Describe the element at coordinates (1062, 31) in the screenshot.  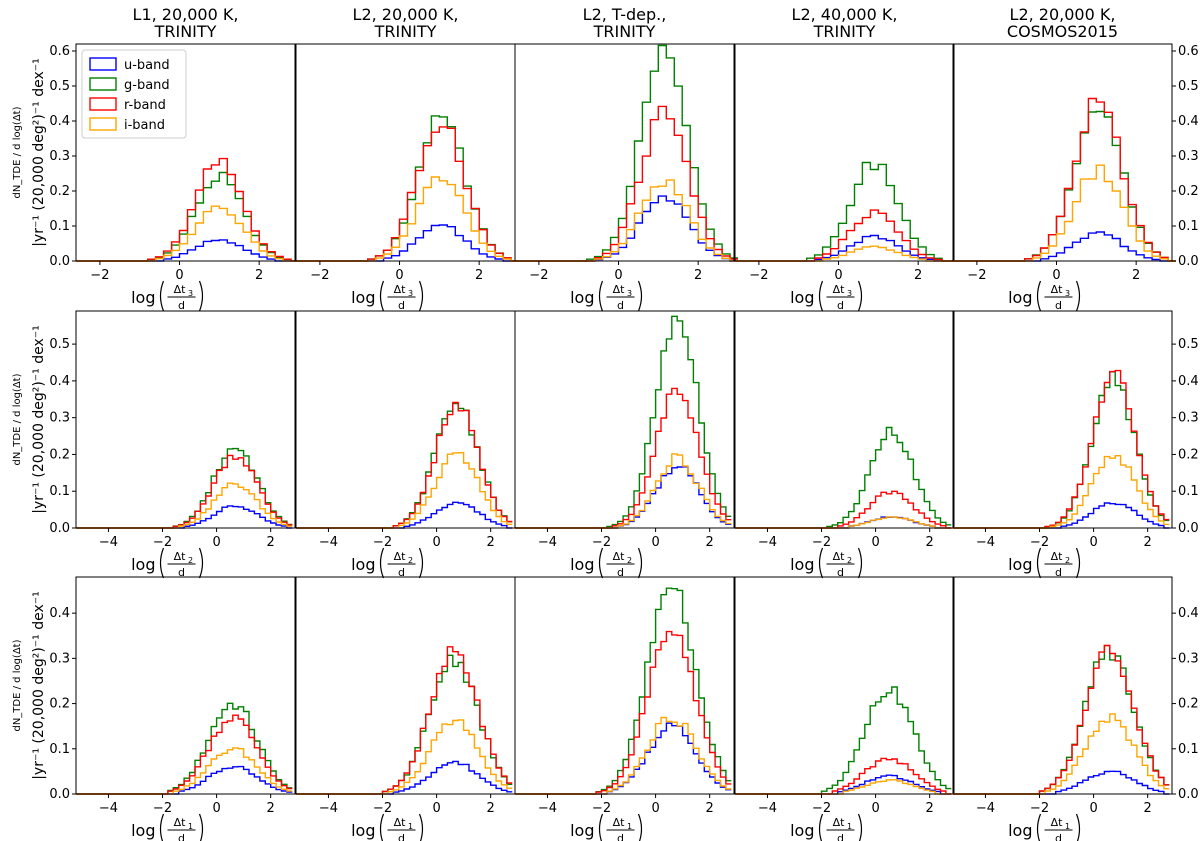
I see `column-title-line2: COSMOS2015` at that location.